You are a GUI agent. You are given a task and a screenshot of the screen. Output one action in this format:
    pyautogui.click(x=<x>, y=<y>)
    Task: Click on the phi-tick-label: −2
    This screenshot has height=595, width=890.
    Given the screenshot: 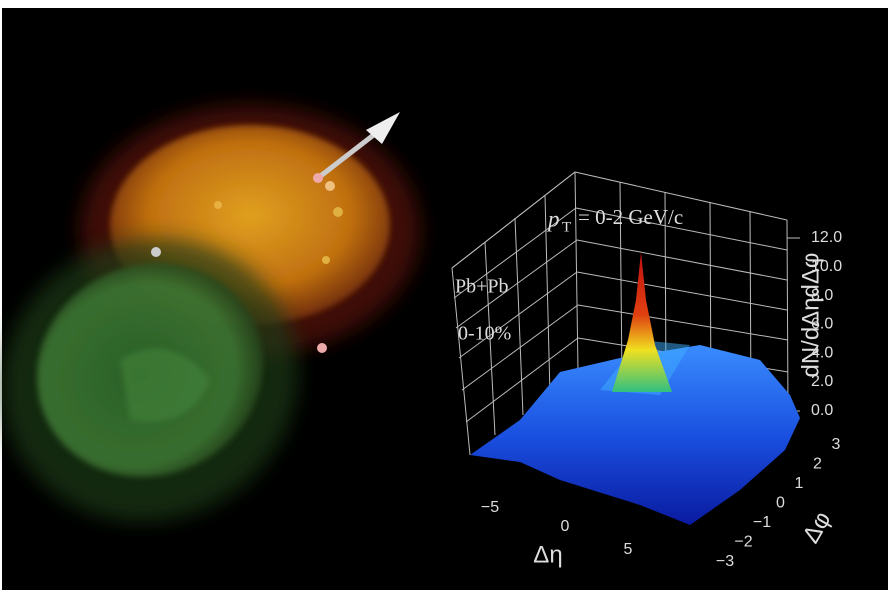 What is the action you would take?
    pyautogui.click(x=743, y=542)
    